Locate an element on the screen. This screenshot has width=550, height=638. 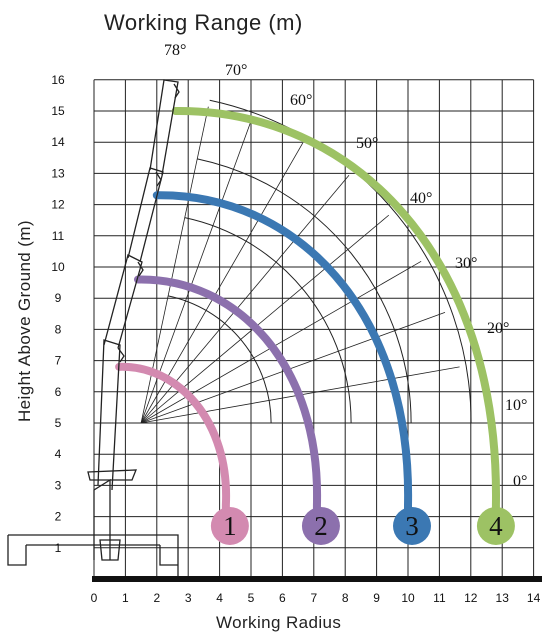
stage-badge-label: 1 is located at coordinates (230, 526).